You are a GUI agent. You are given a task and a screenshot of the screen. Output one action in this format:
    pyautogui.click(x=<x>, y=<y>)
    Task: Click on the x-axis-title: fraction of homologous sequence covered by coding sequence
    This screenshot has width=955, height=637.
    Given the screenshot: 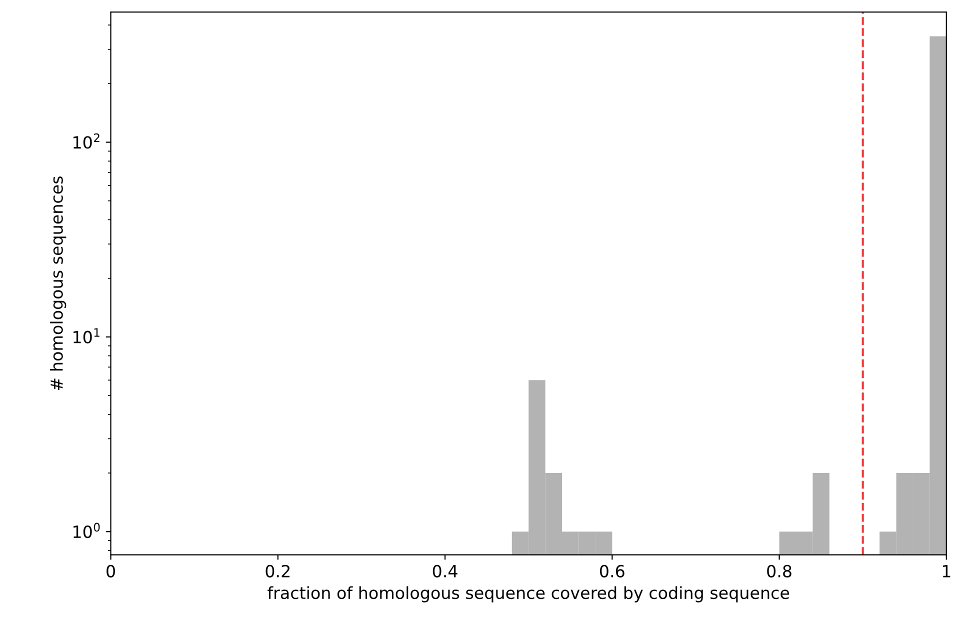 What is the action you would take?
    pyautogui.click(x=529, y=594)
    